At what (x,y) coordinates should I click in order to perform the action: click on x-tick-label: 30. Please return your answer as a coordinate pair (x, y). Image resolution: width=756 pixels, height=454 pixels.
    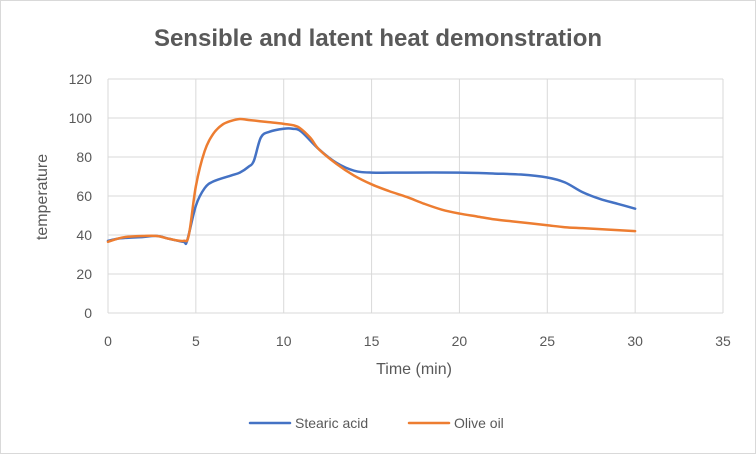
    Looking at the image, I should click on (635, 341).